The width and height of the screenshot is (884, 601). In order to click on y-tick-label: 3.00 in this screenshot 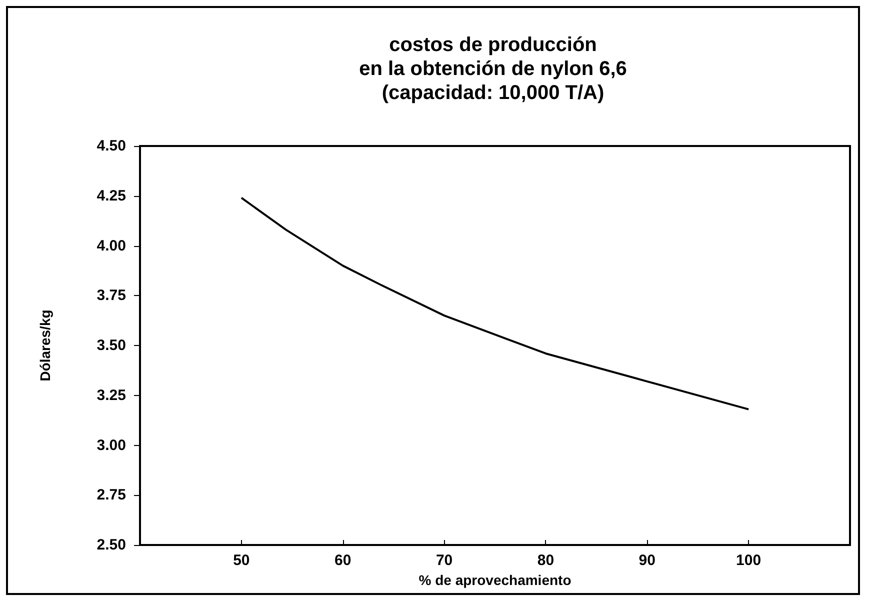, I will do `click(111, 445)`.